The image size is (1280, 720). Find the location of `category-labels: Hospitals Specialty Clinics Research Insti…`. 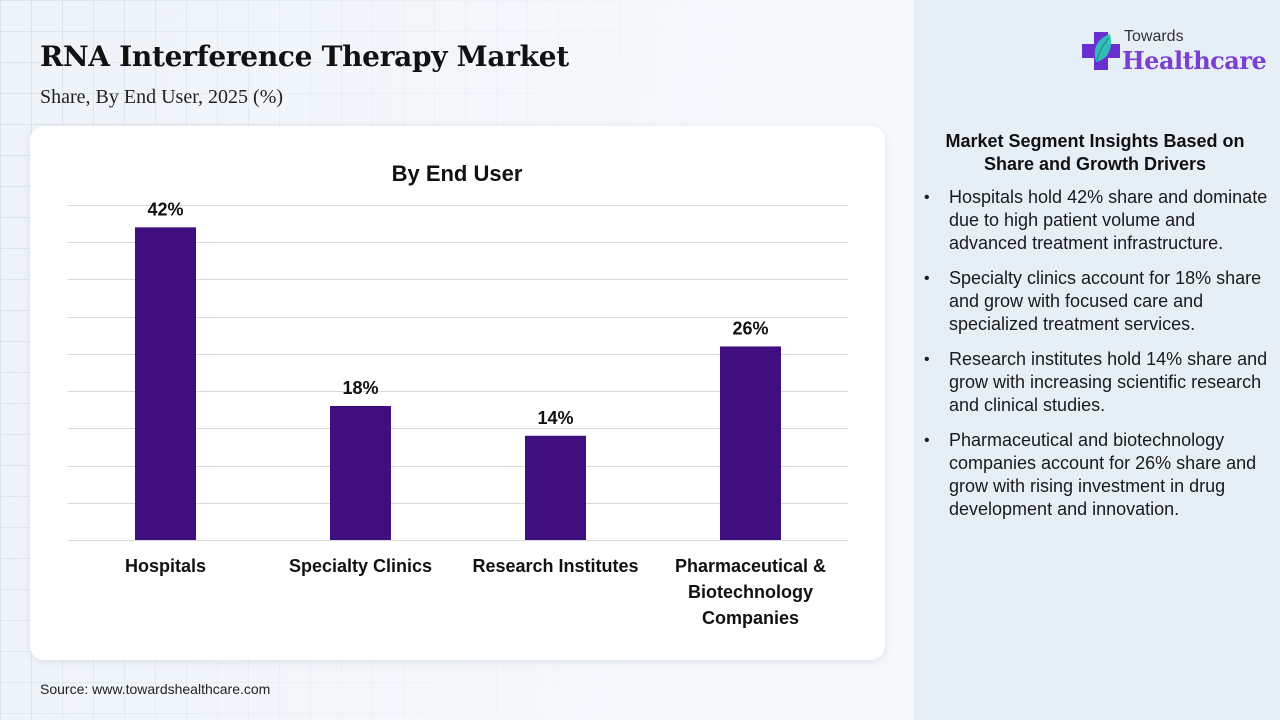

category-labels: Hospitals Specialty Clinics Research Insti… is located at coordinates (475, 592).